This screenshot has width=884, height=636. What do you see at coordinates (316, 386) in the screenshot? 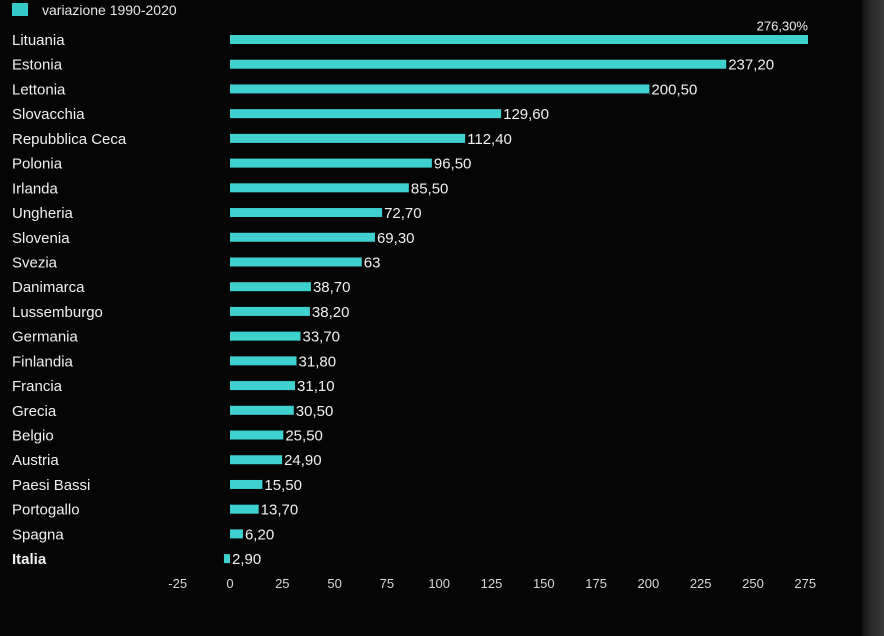
I see `value-label: 31,10` at bounding box center [316, 386].